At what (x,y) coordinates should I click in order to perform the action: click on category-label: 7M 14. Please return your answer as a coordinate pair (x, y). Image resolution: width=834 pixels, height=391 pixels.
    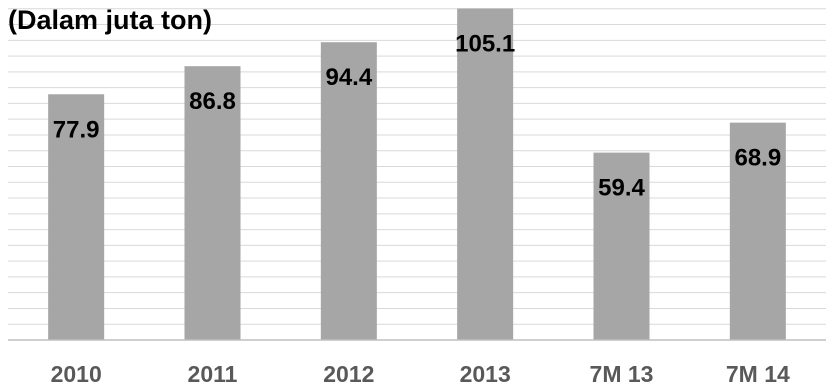
    Looking at the image, I should click on (758, 374).